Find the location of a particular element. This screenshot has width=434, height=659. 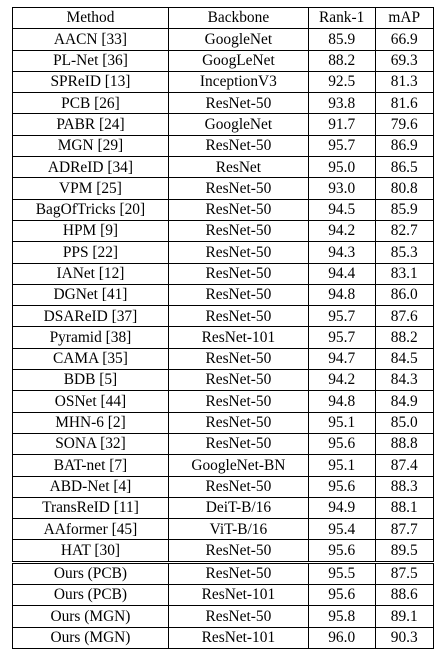

method-cell: ABD-Net [4] is located at coordinates (90, 486).